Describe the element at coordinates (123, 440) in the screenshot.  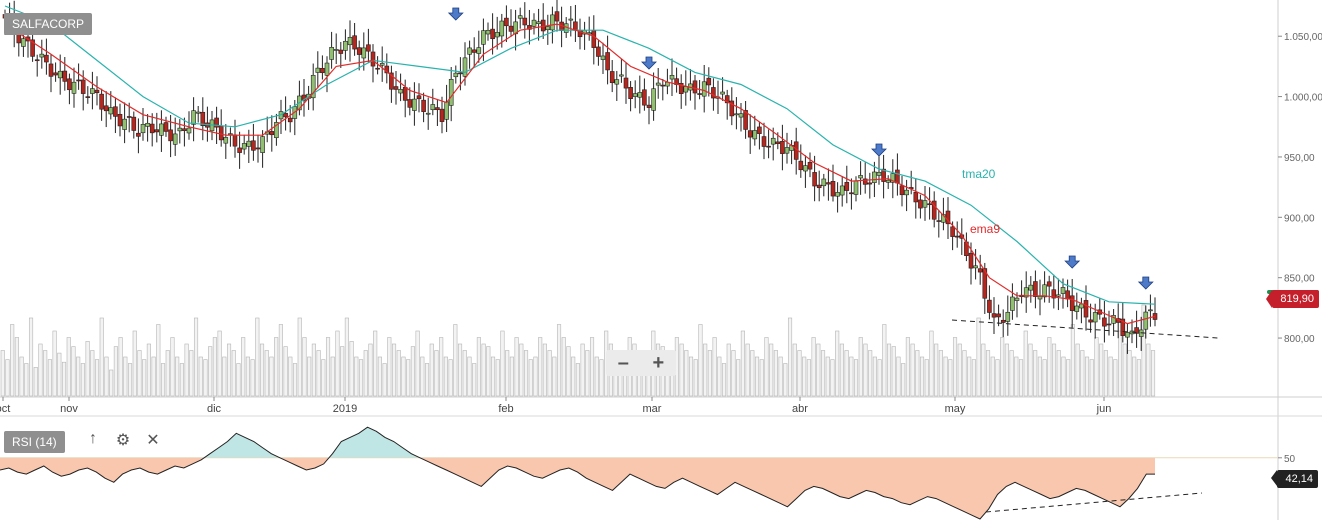
I see `gear-icon: ⚙` at that location.